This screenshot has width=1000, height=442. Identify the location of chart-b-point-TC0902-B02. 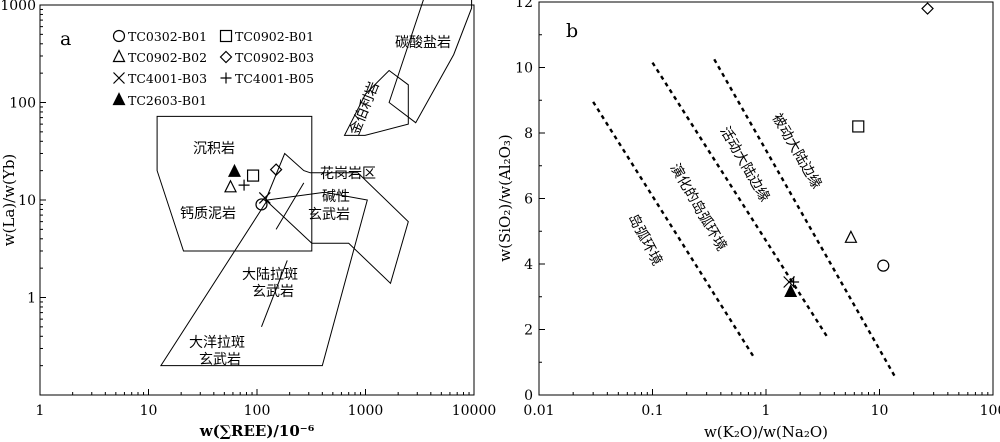
(851, 236).